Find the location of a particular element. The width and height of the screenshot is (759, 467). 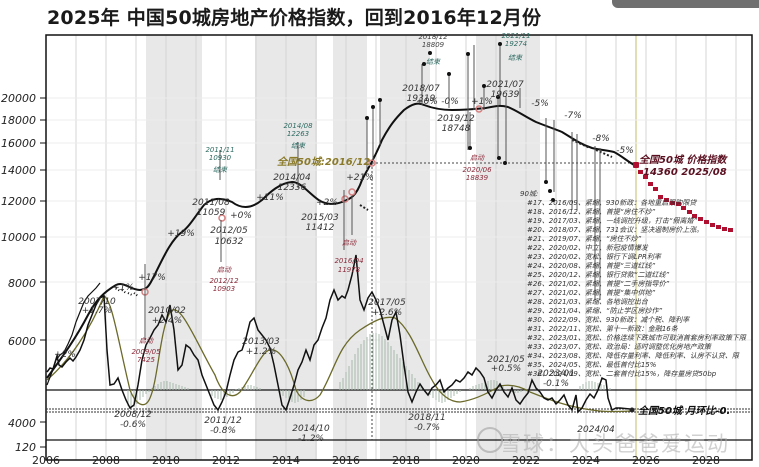

svg-text: 2021/11 is located at coordinates (515, 36).